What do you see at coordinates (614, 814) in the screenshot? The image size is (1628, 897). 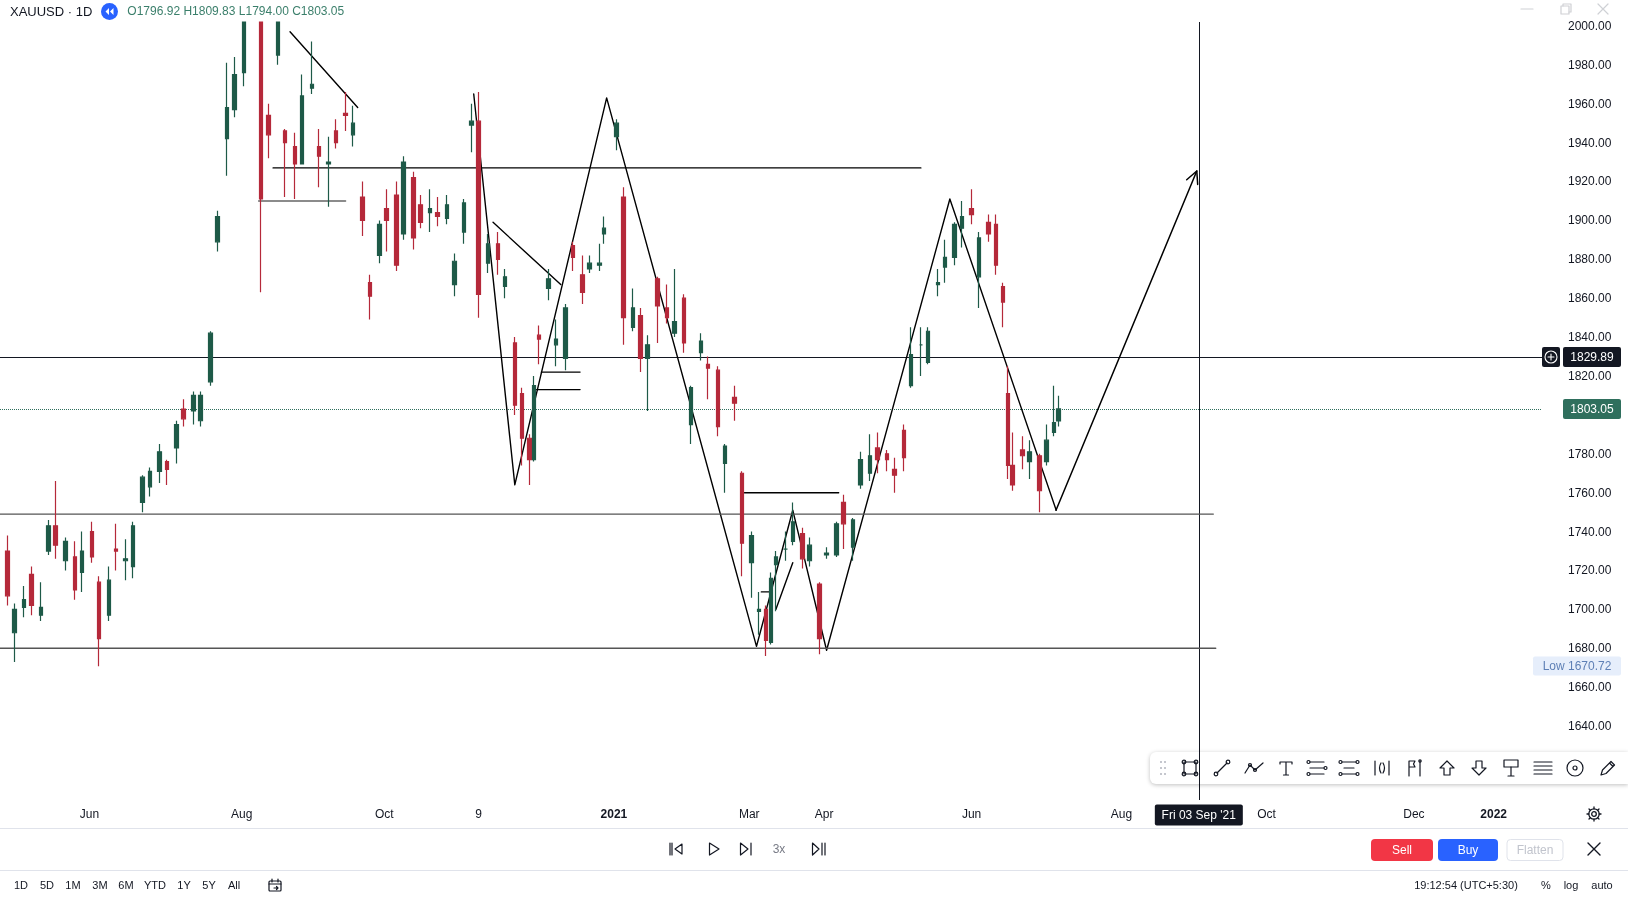 I see `x-tick-label: 2021` at bounding box center [614, 814].